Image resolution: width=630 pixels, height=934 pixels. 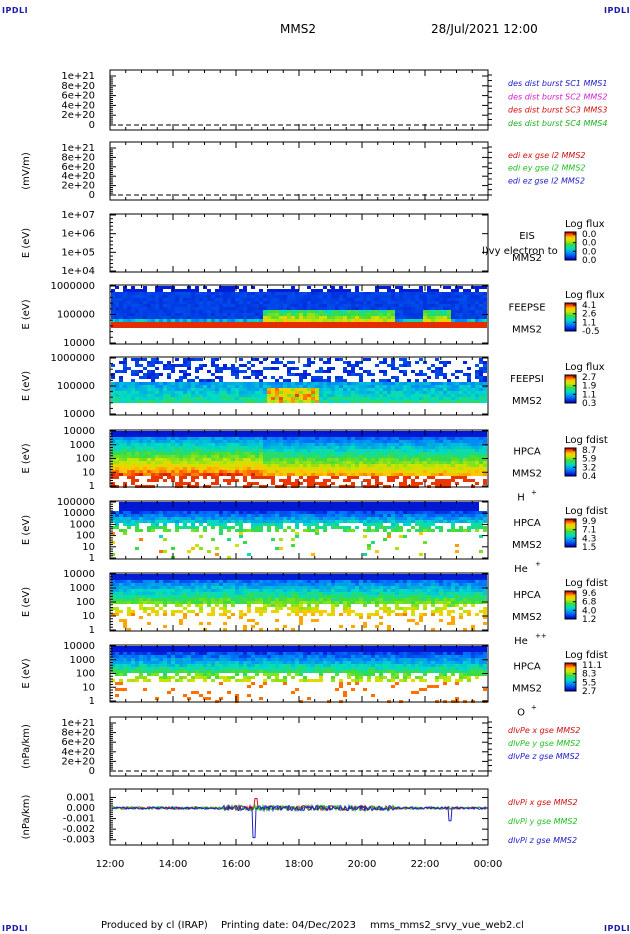 What do you see at coordinates (544, 743) in the screenshot?
I see `legend-entry: dlvPe y gse MMS2` at bounding box center [544, 743].